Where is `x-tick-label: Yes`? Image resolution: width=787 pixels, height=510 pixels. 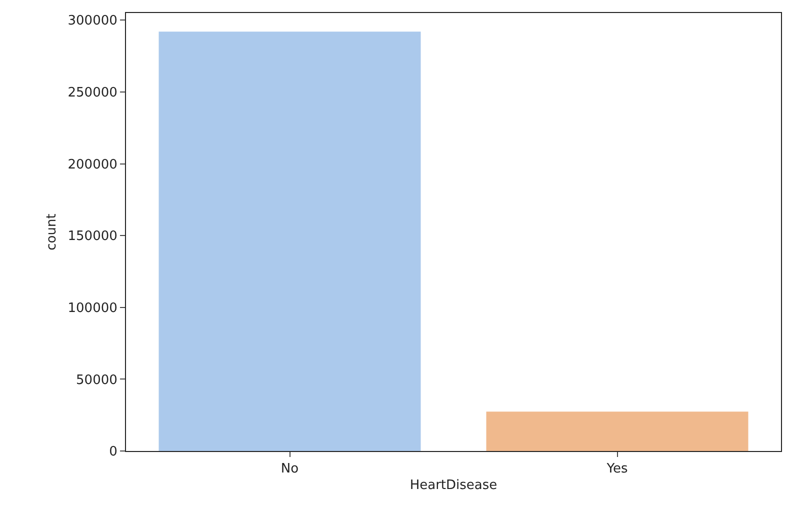 x-tick-label: Yes is located at coordinates (617, 469).